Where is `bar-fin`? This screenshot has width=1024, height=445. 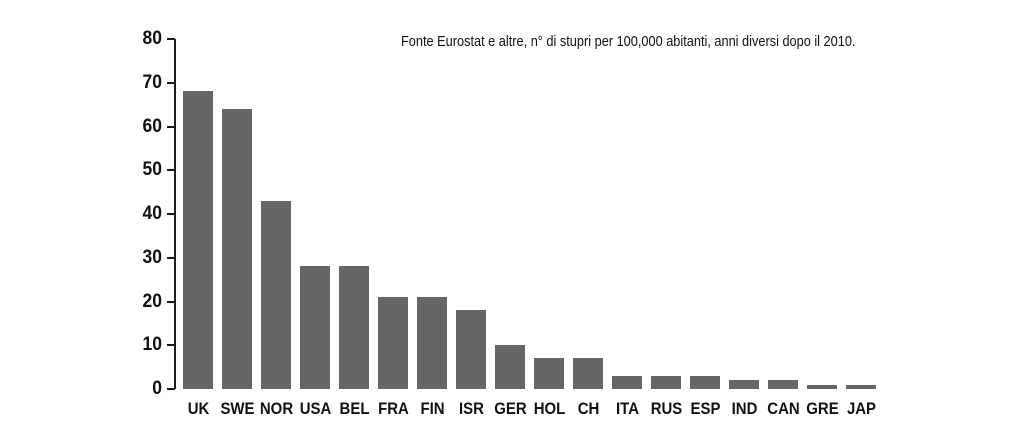 bar-fin is located at coordinates (432, 343).